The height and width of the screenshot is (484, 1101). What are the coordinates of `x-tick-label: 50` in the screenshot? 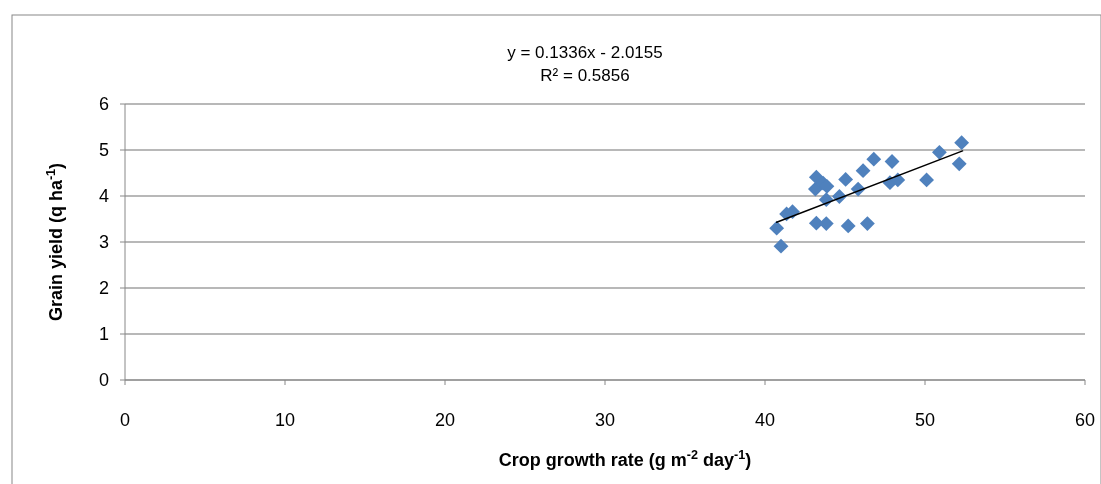 It's located at (925, 420).